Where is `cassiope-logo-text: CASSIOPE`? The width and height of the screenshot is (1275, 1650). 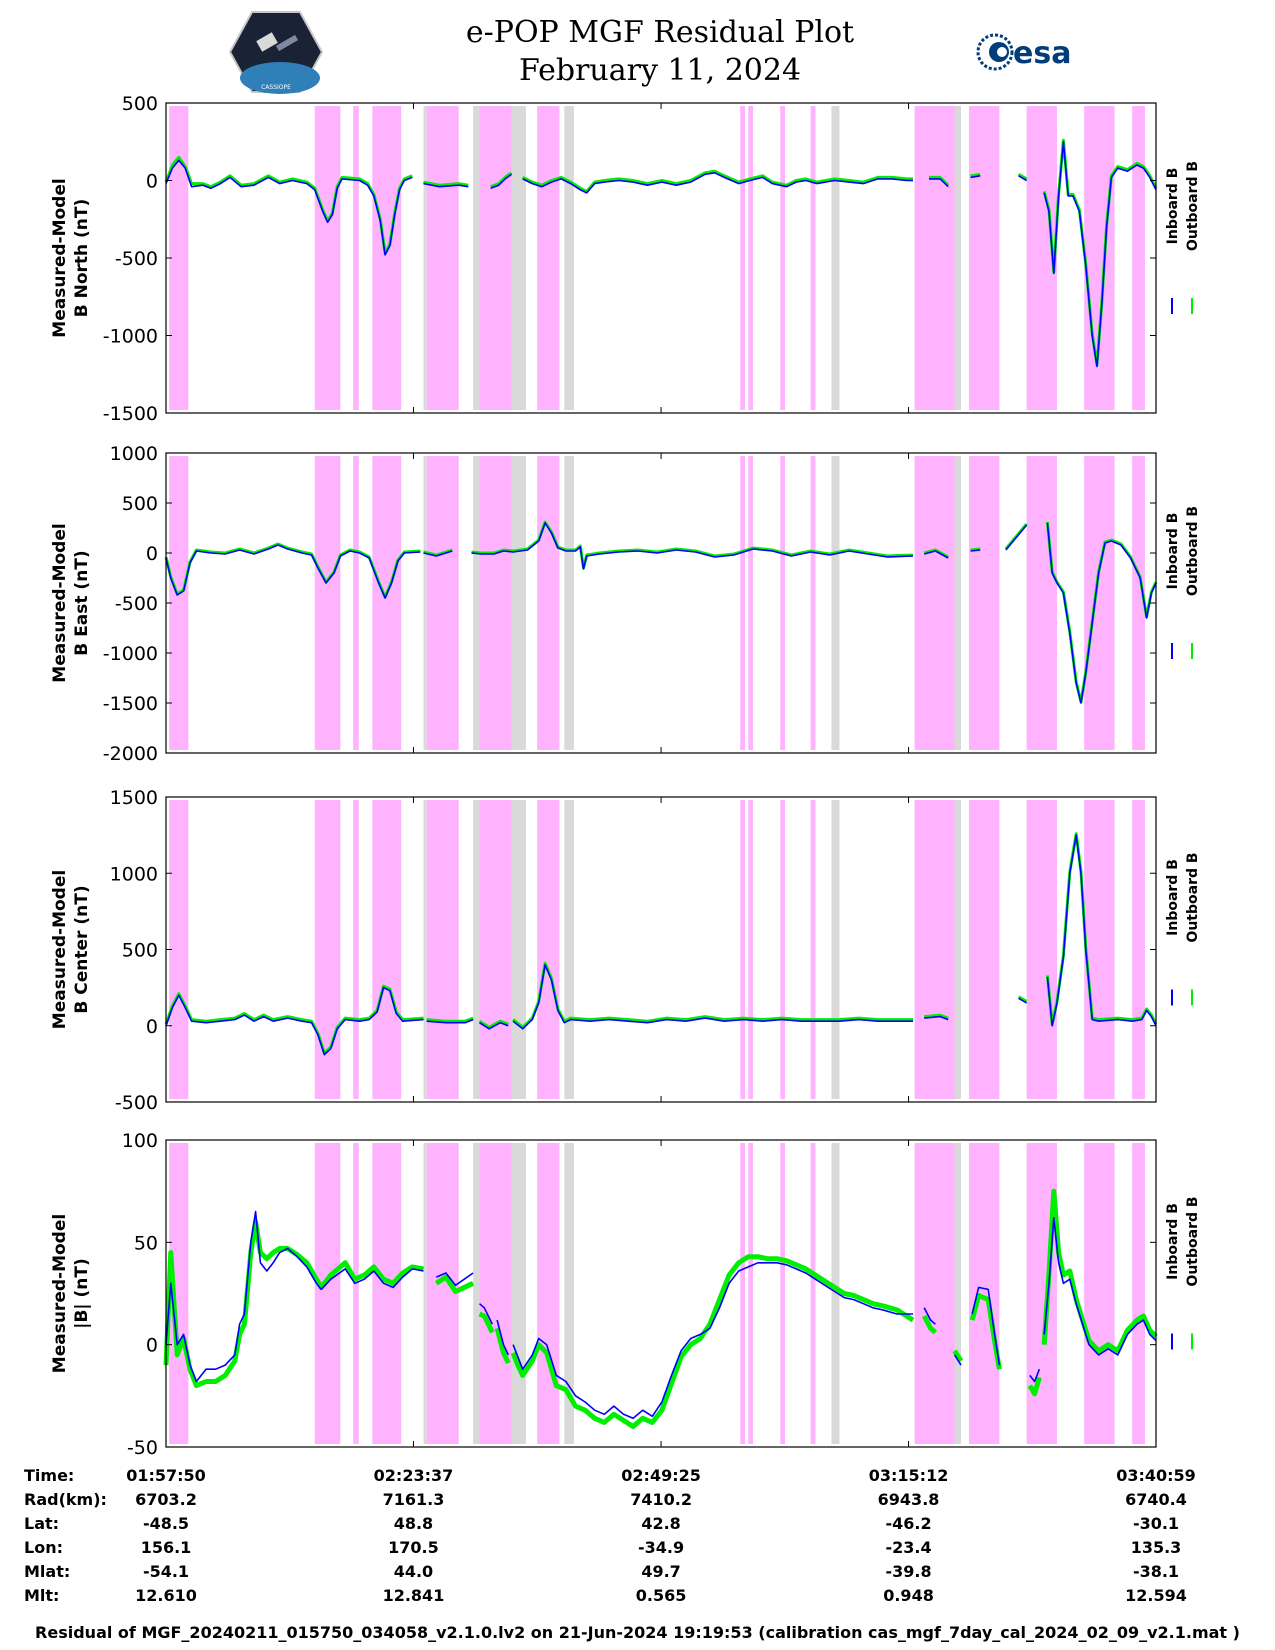
cassiope-logo-text: CASSIOPE is located at coordinates (276, 87).